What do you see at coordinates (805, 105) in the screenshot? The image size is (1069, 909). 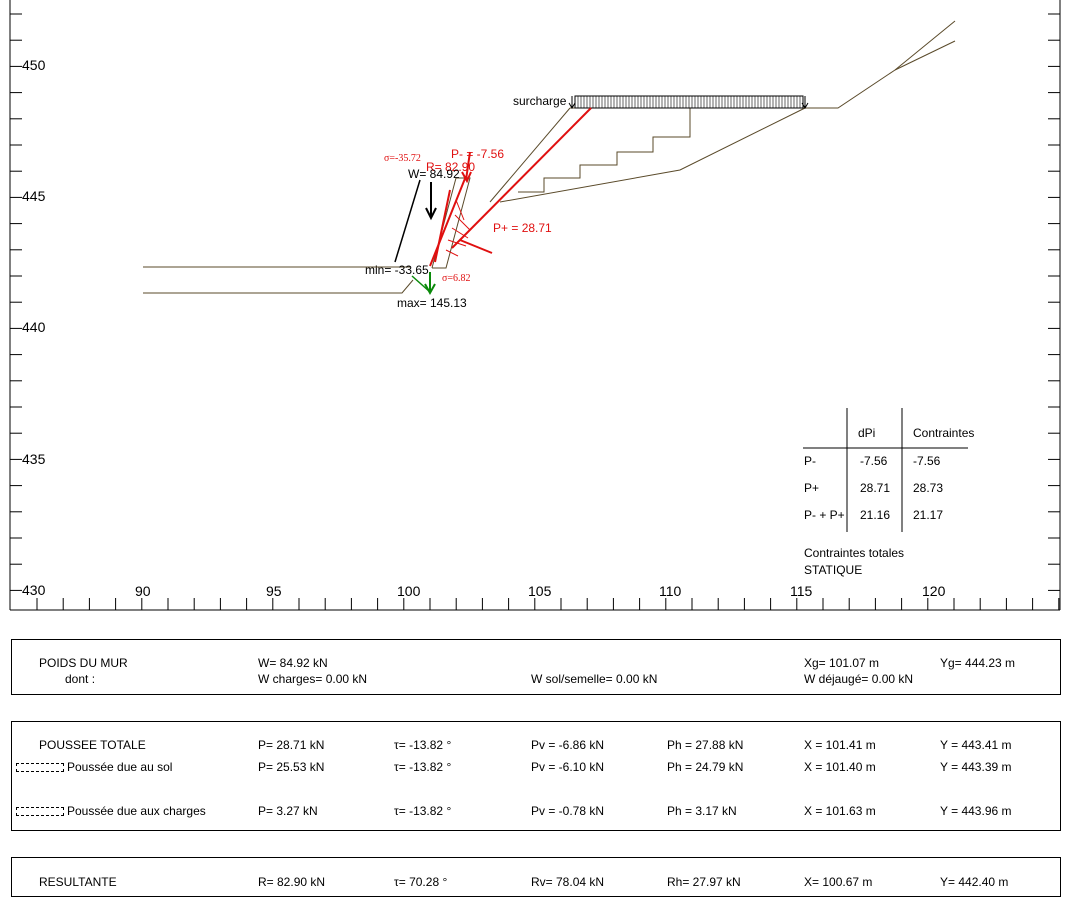 I see `surcharge-arrow-right` at bounding box center [805, 105].